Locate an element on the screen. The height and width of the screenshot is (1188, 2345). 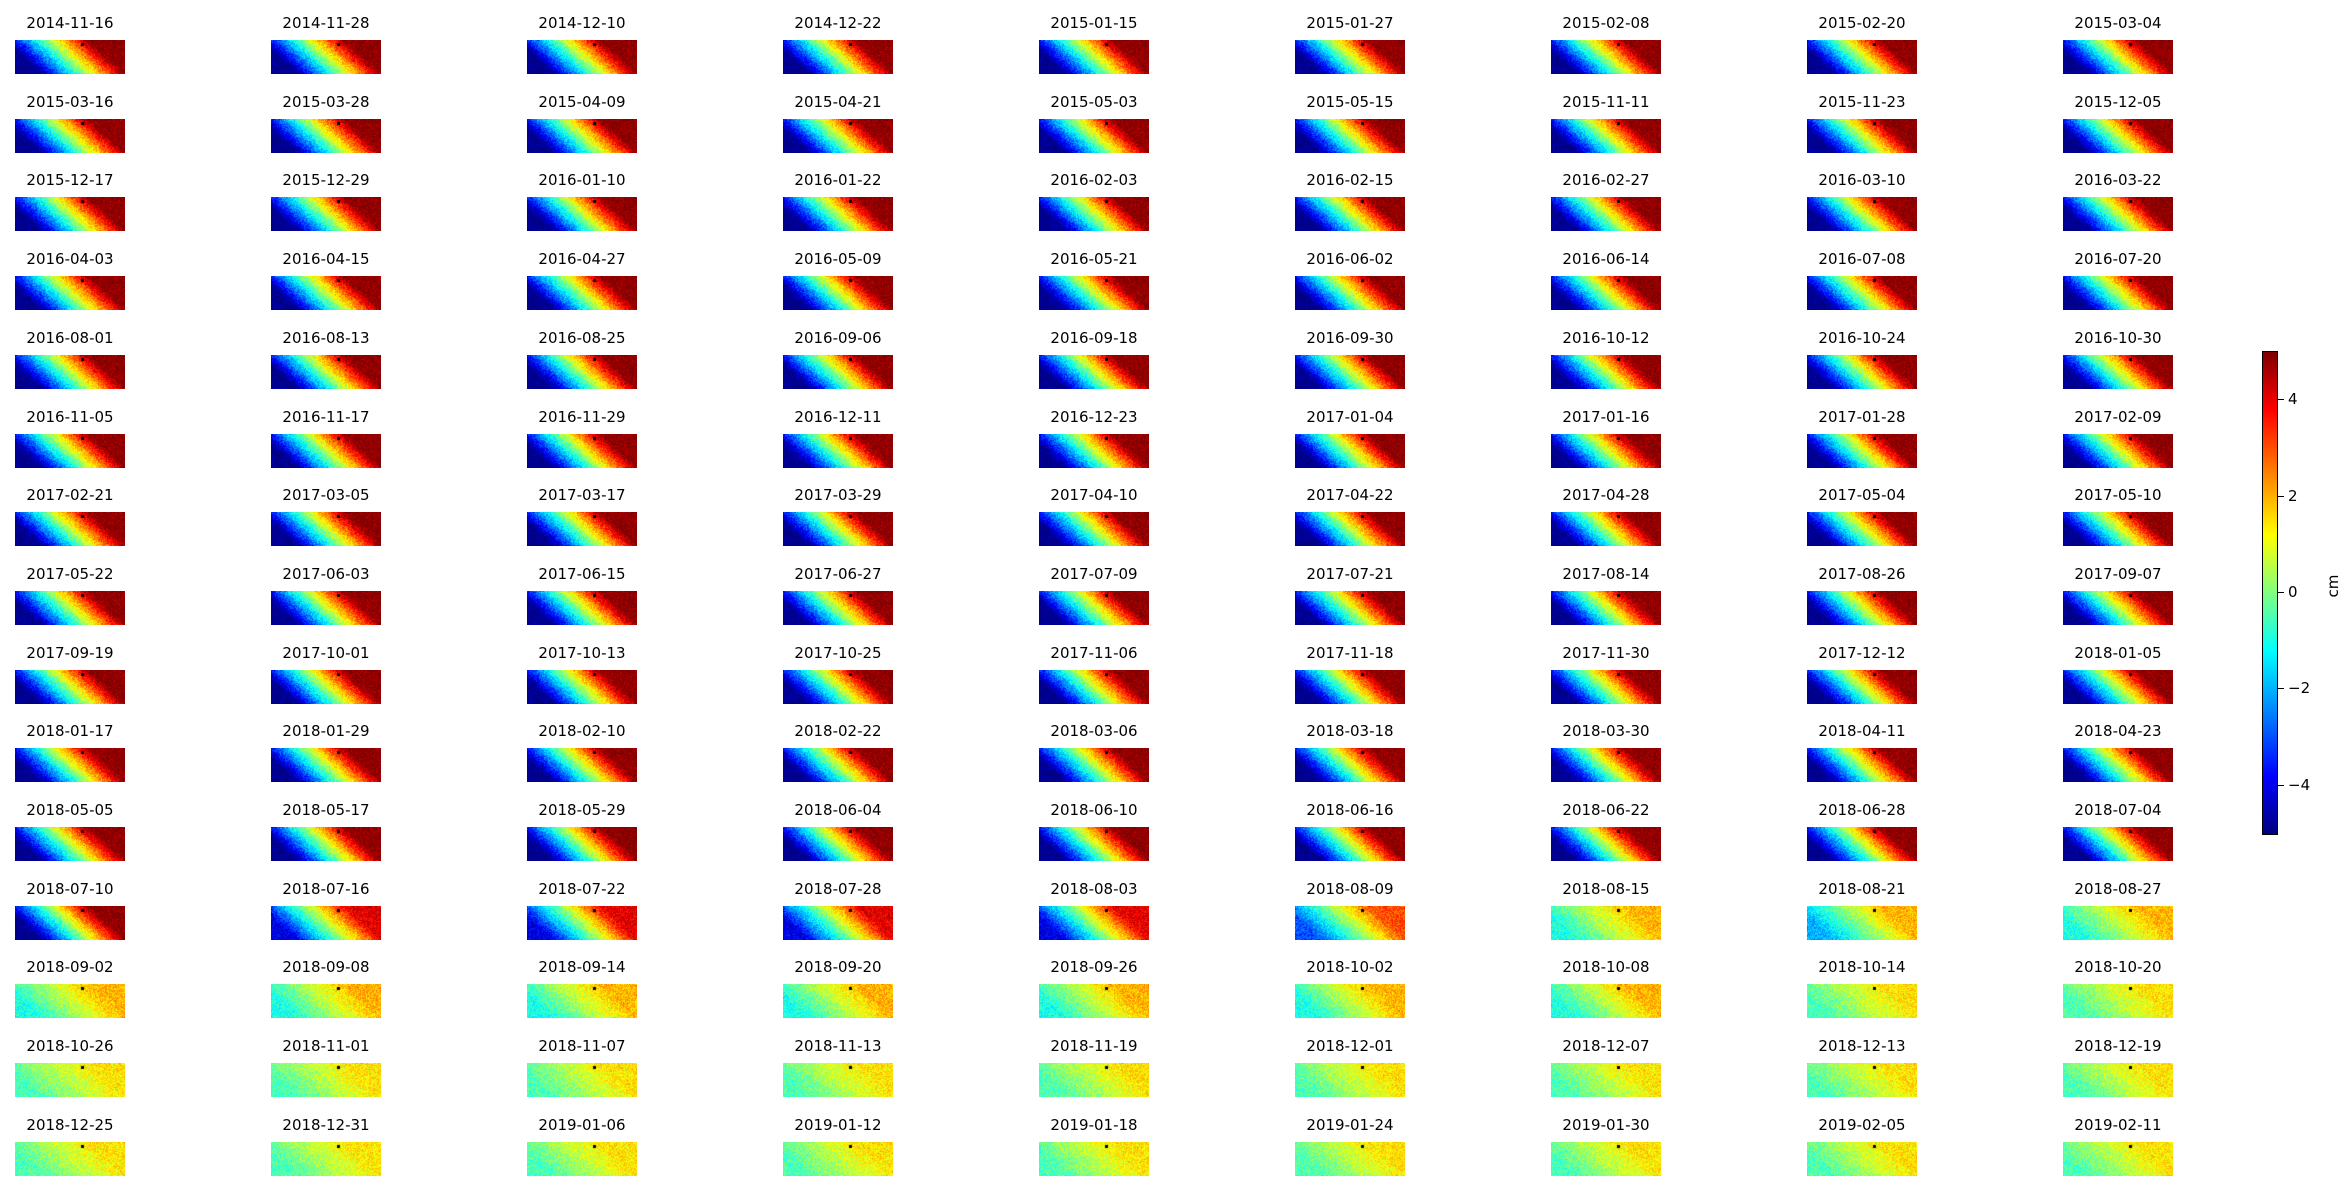
panel: 2018-06-16 is located at coordinates (1423, 833).